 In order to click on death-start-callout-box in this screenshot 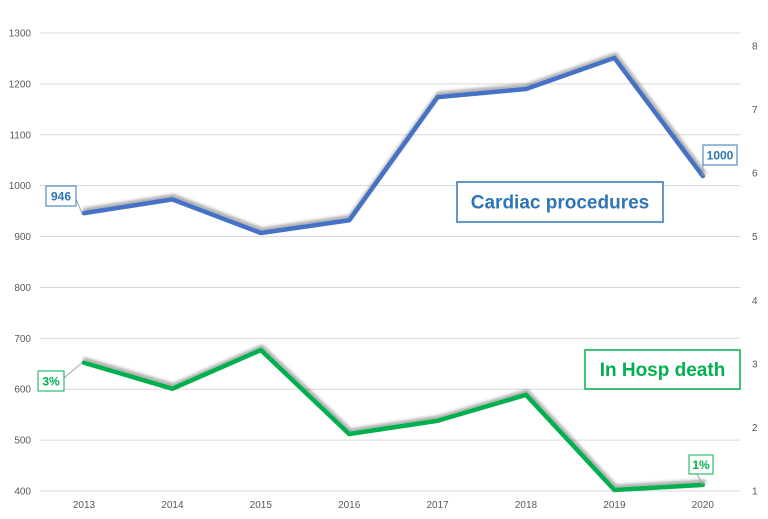, I will do `click(51, 381)`.